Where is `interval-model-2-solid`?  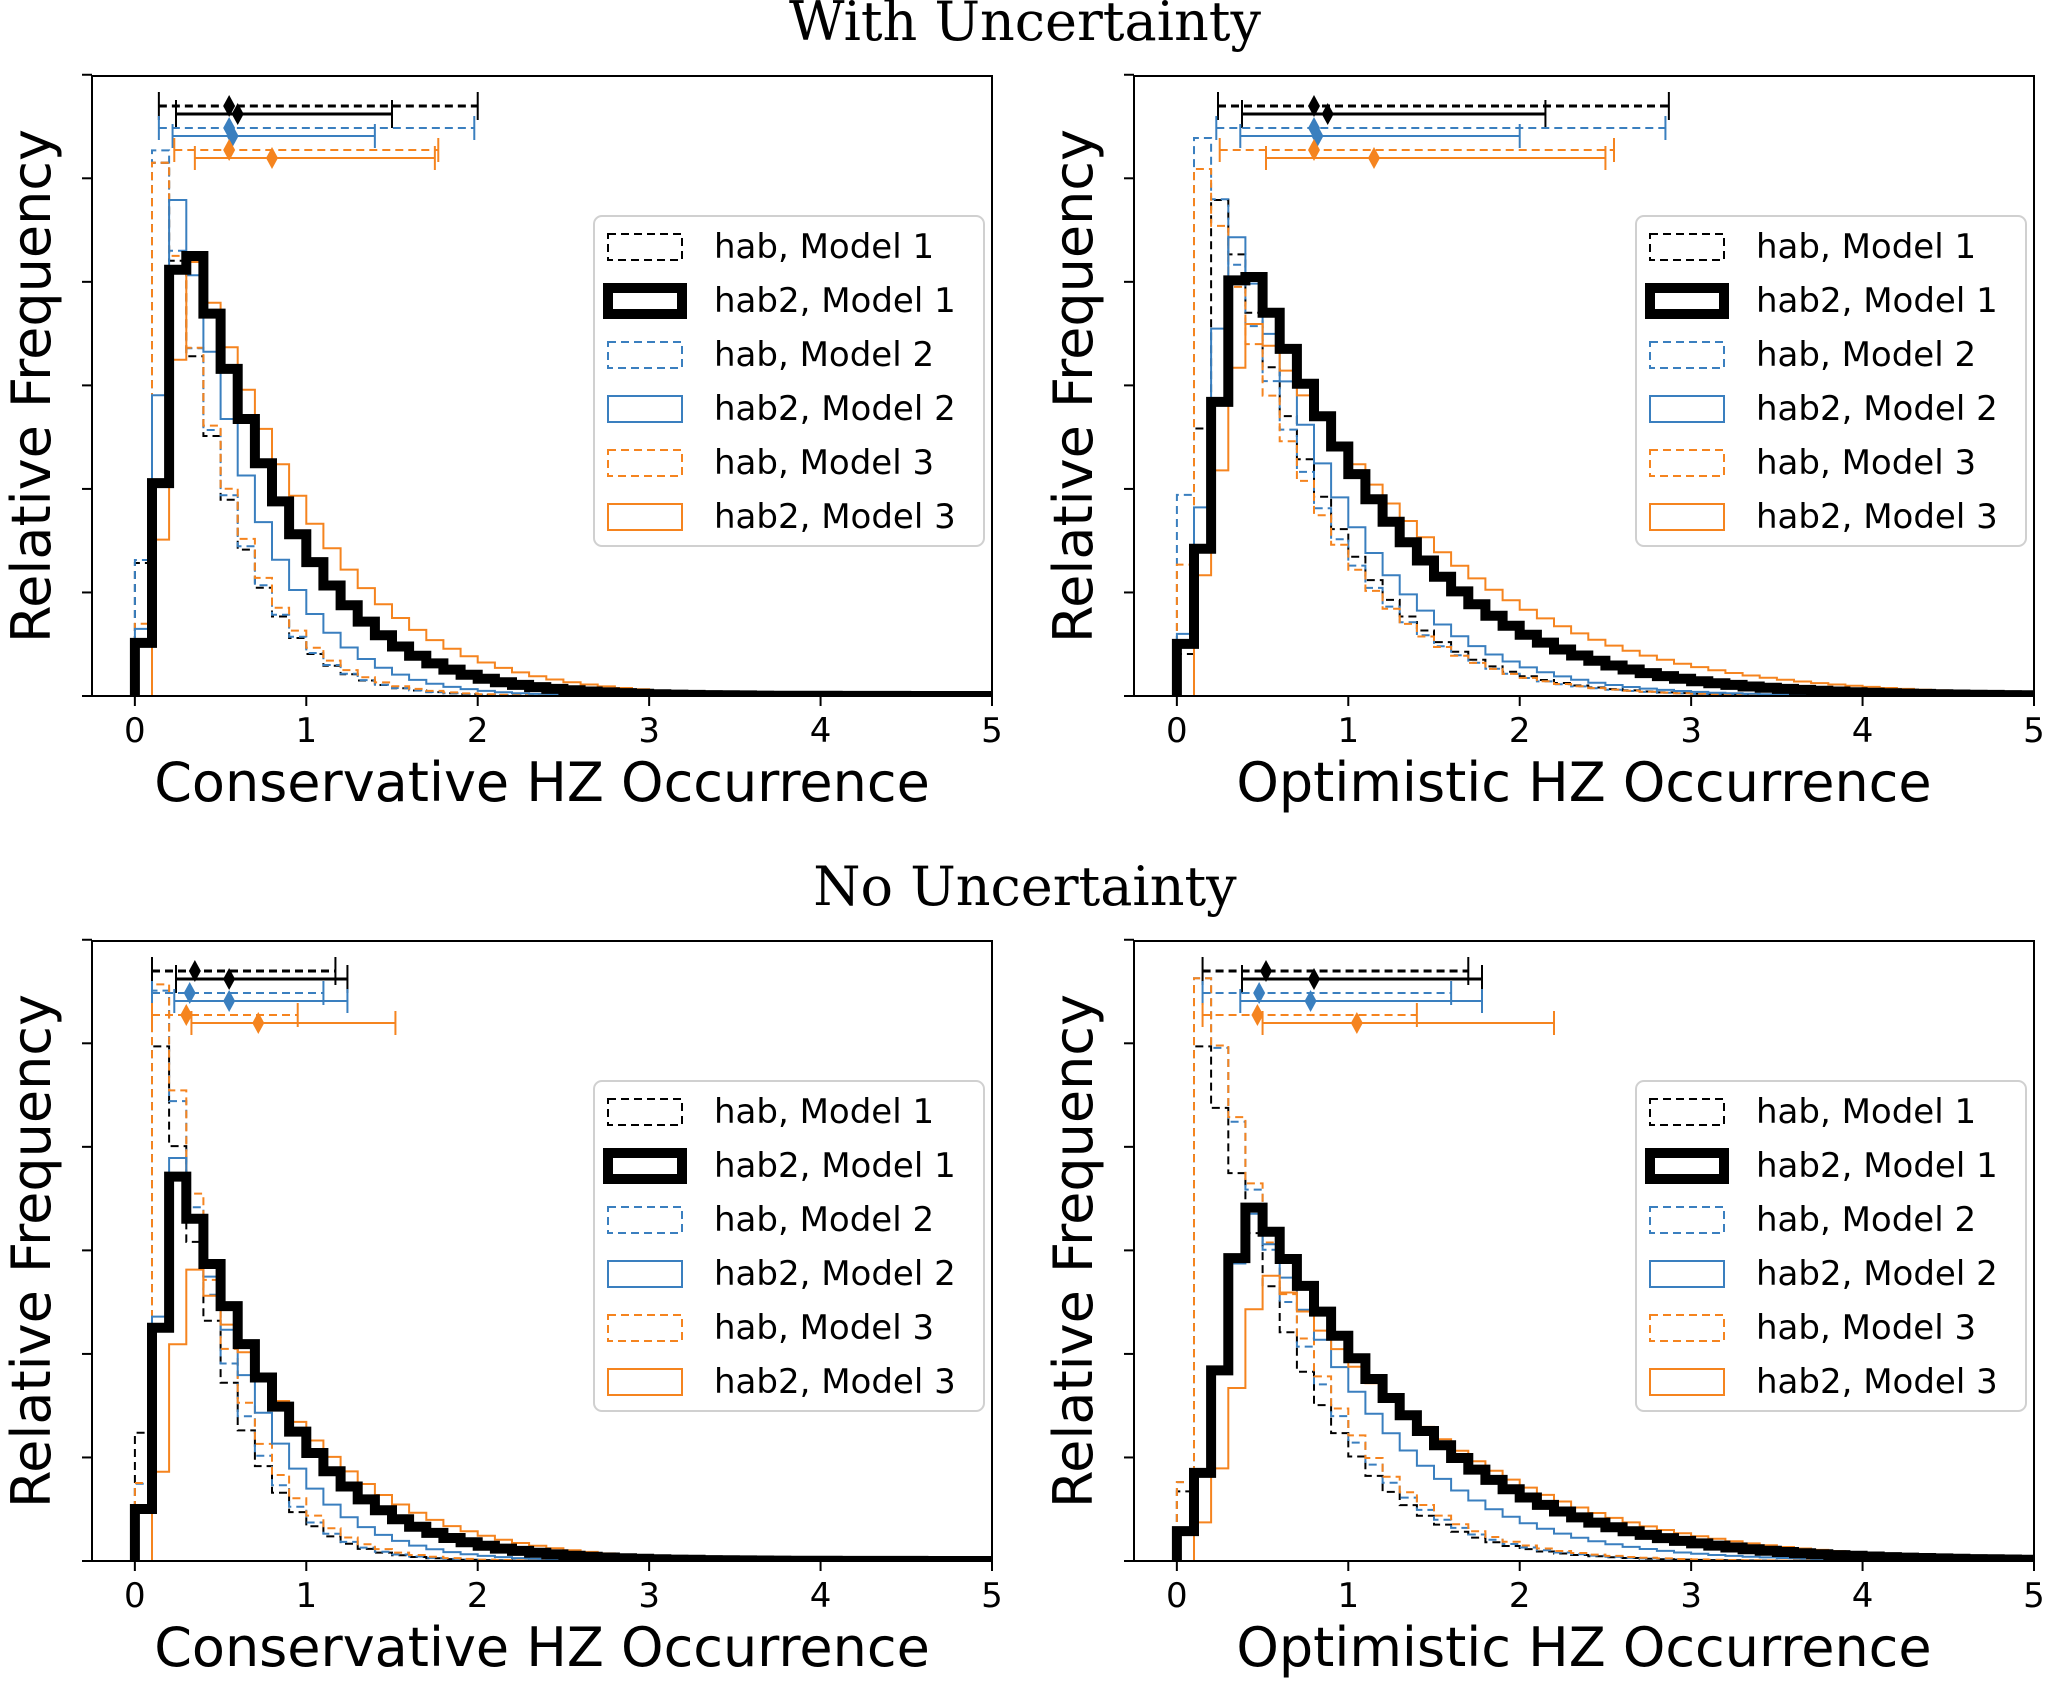 interval-model-2-solid is located at coordinates (1361, 1001).